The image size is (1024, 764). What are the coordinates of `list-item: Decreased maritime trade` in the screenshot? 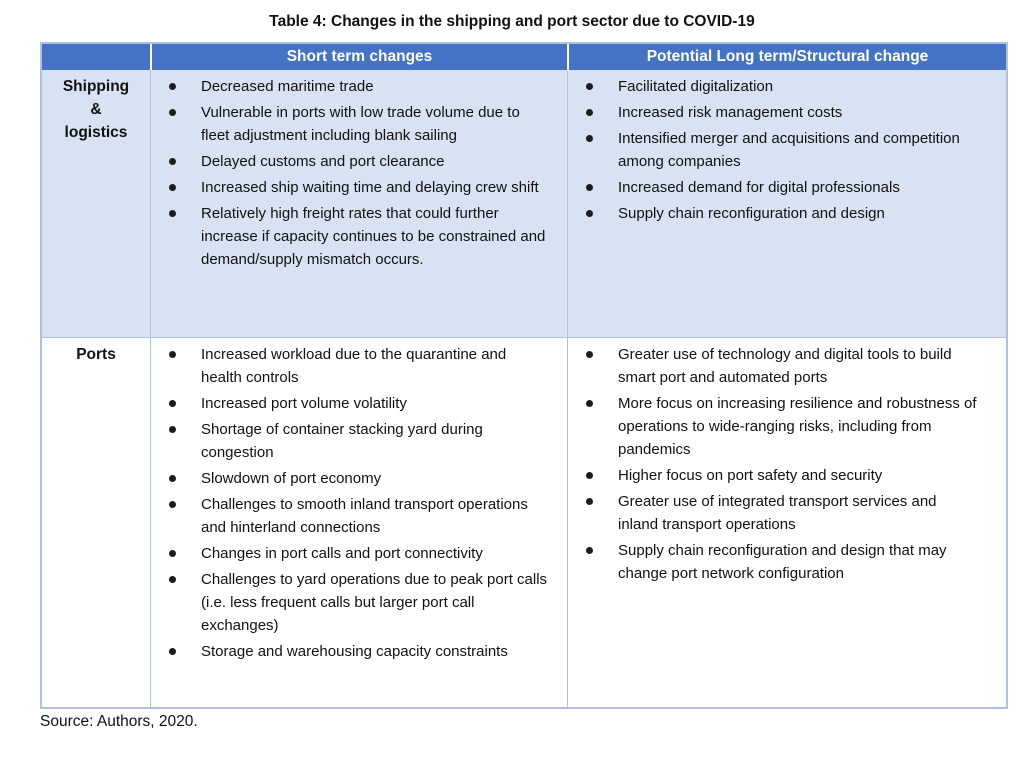 It's located at (357, 86).